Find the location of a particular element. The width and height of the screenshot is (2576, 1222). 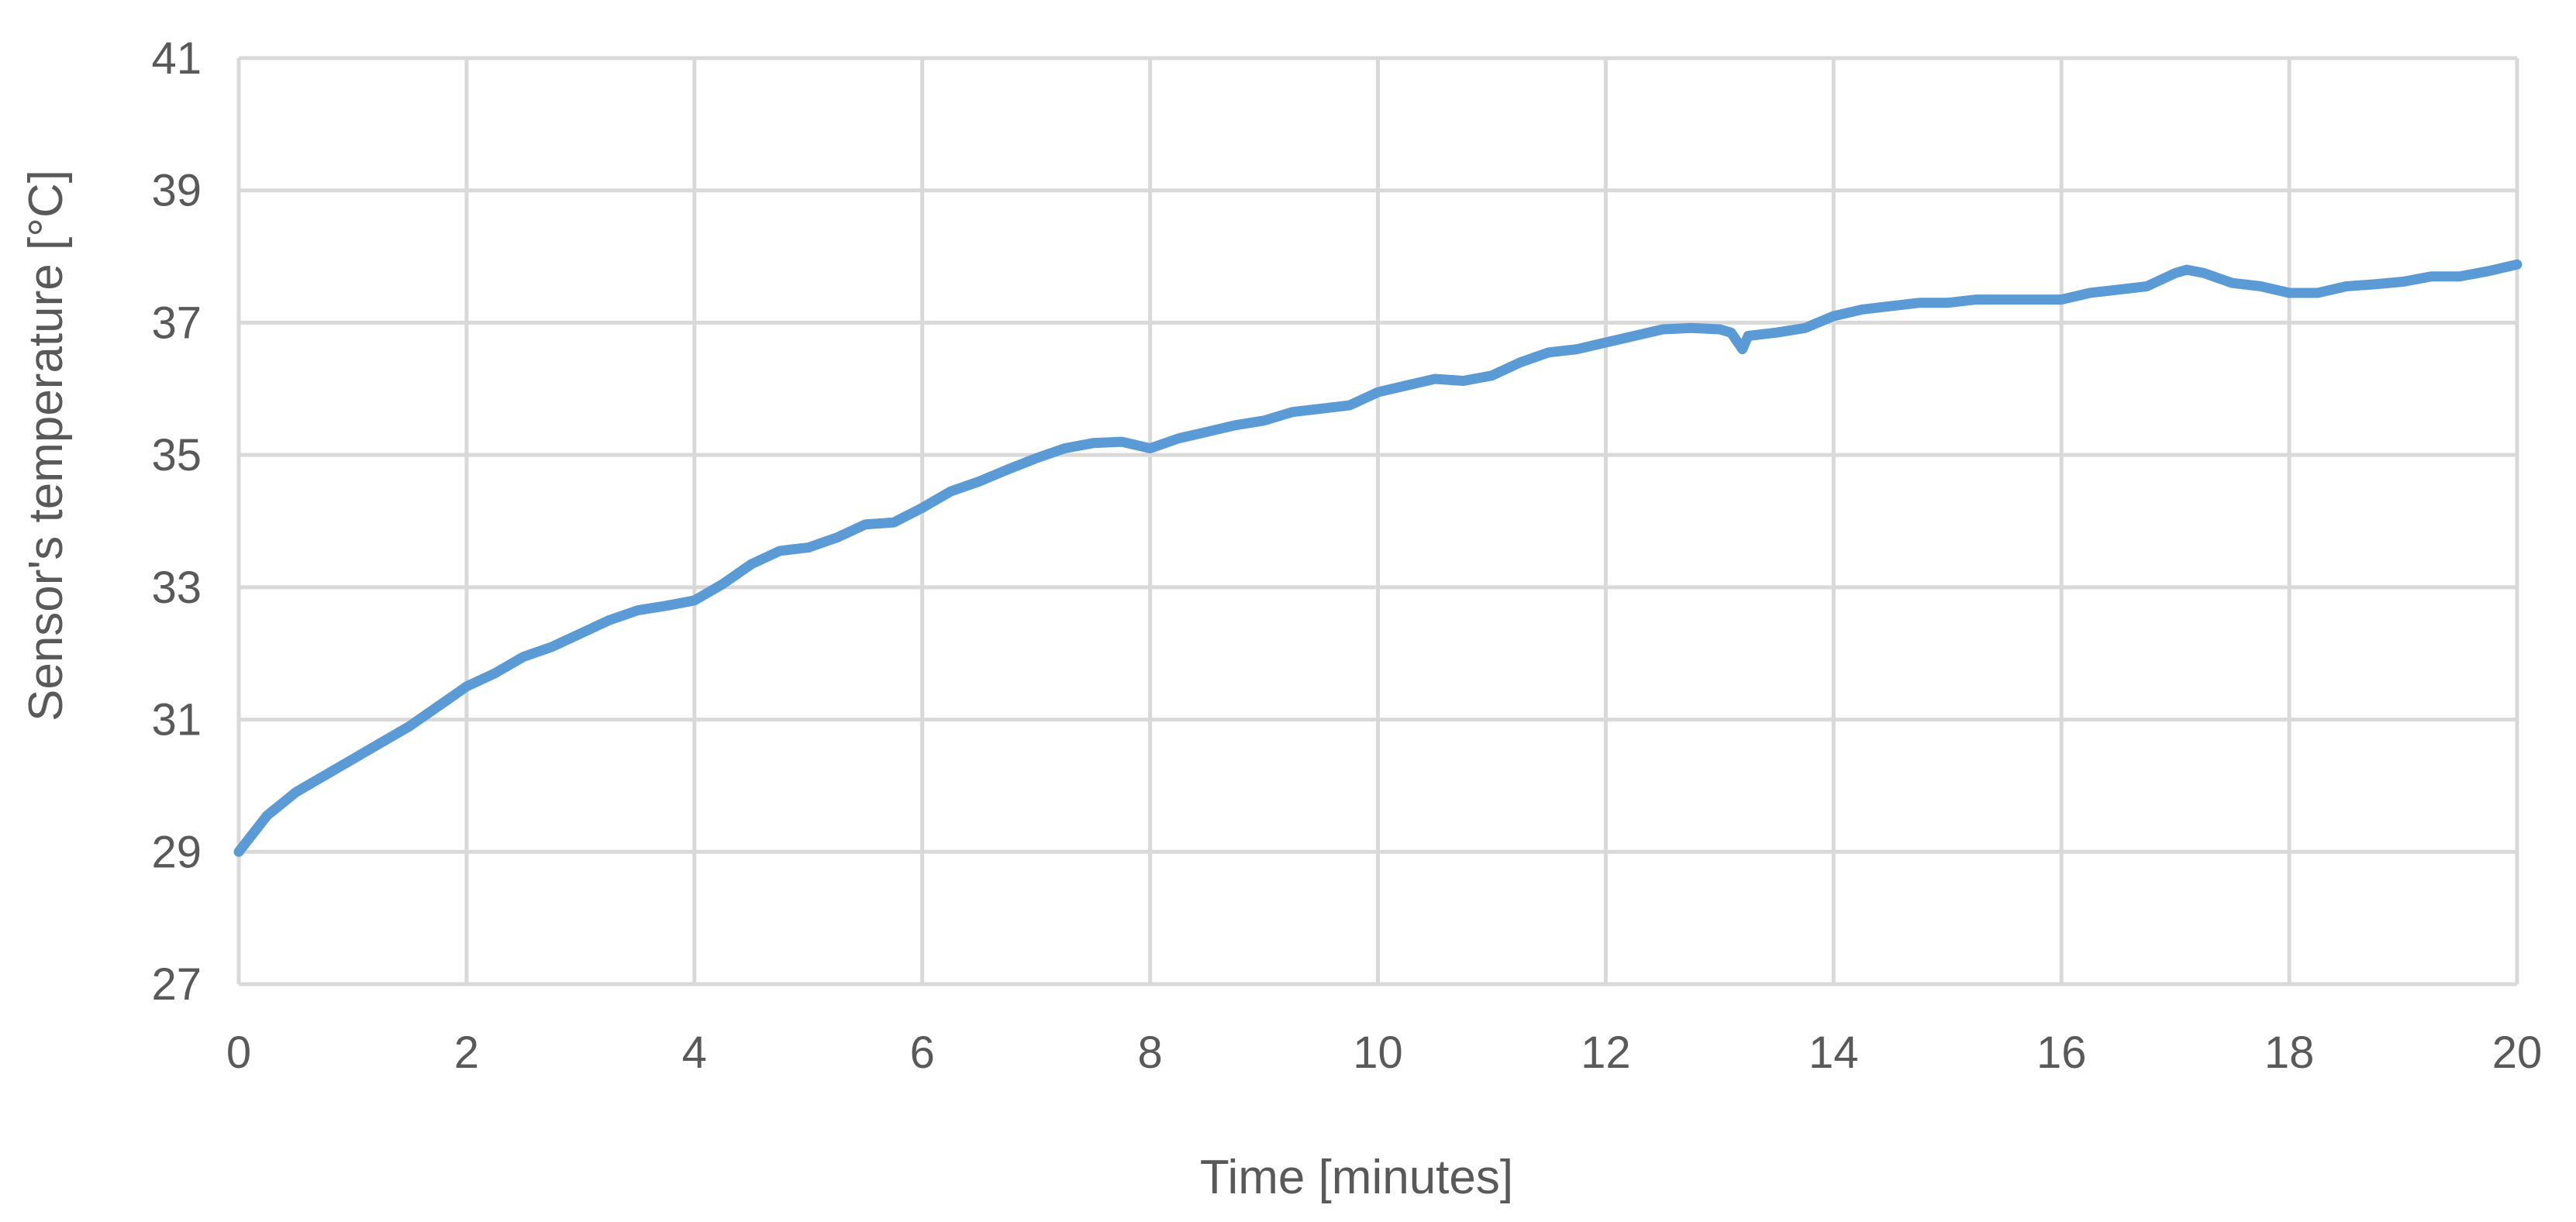

y-tick-label: 33 is located at coordinates (176, 588).